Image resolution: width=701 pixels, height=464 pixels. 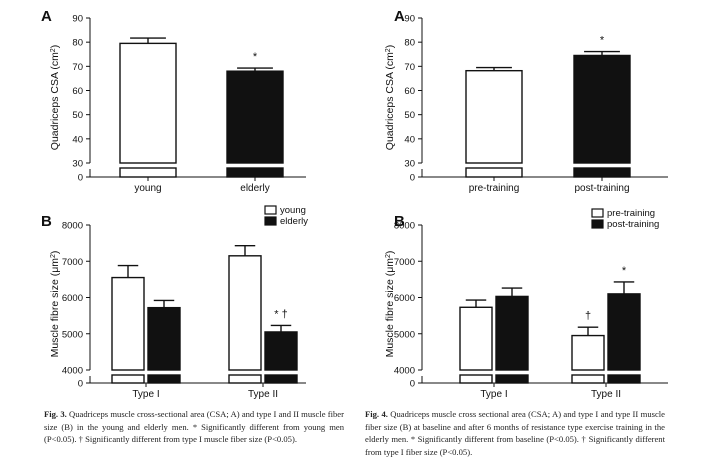 I want to click on significance-marker: * †, so click(x=280, y=314).